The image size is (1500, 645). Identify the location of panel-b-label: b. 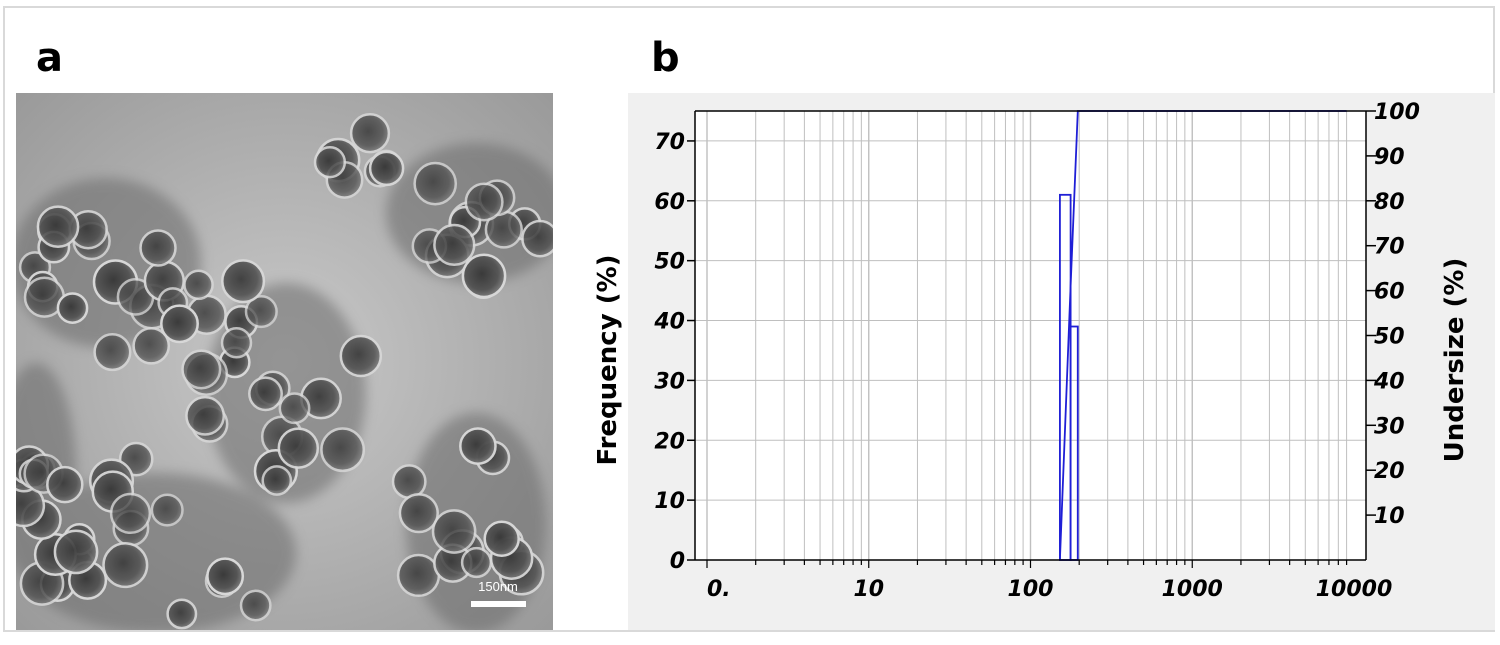
(665, 58).